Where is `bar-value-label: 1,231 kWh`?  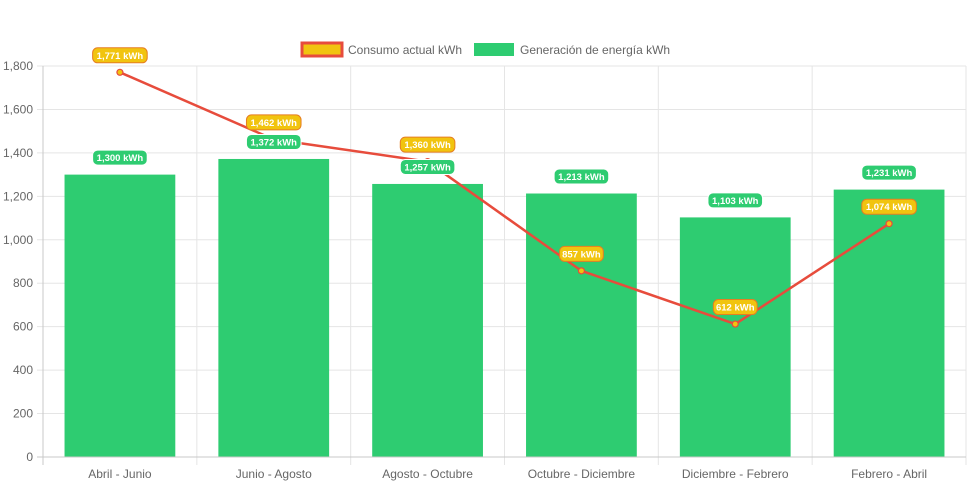
bar-value-label: 1,231 kWh is located at coordinates (889, 172).